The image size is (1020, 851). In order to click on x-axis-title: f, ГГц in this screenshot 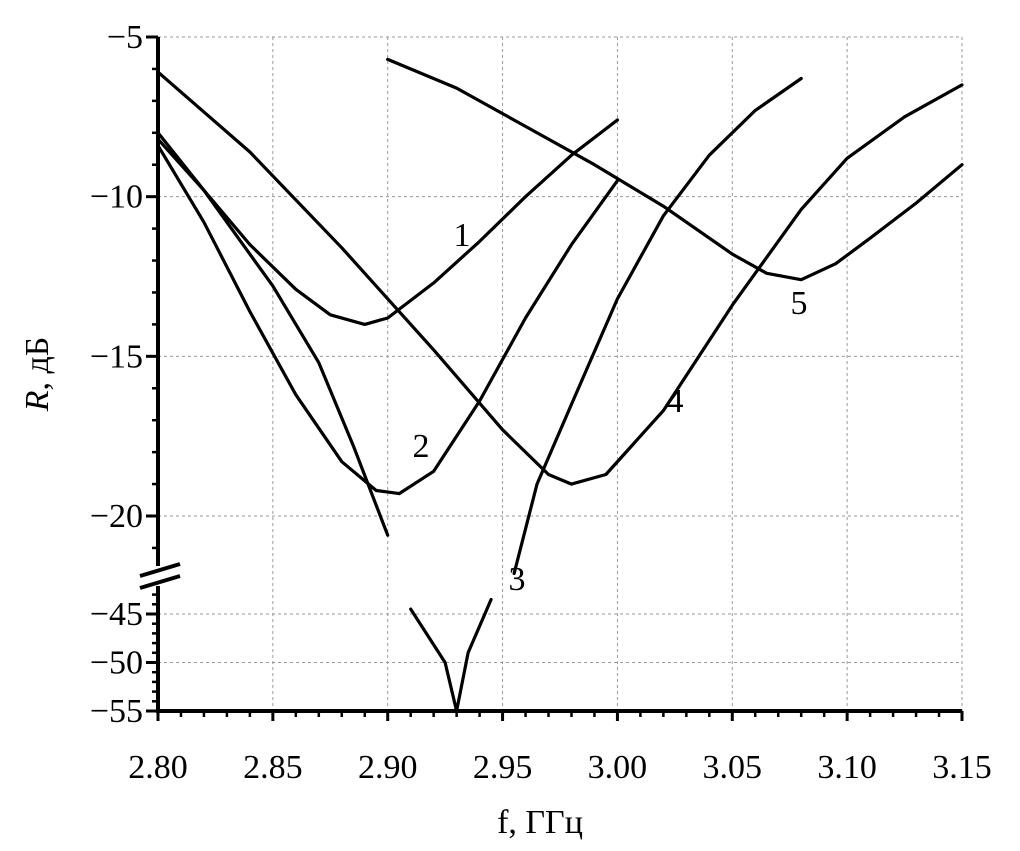, I will do `click(540, 822)`.